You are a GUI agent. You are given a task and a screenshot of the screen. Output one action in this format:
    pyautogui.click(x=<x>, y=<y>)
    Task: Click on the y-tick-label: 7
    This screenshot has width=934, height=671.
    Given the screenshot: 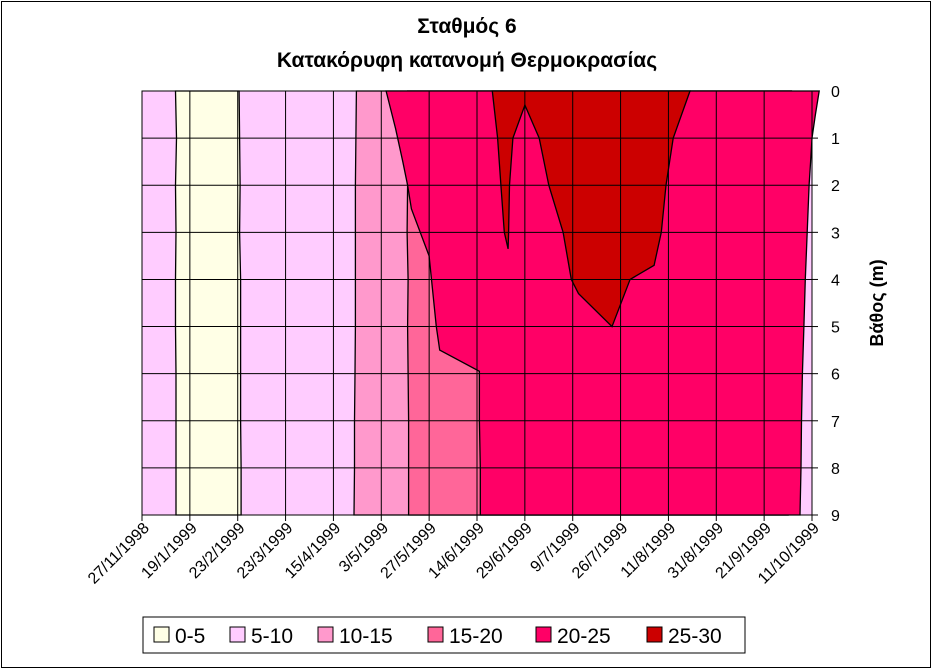 What is the action you would take?
    pyautogui.click(x=835, y=422)
    